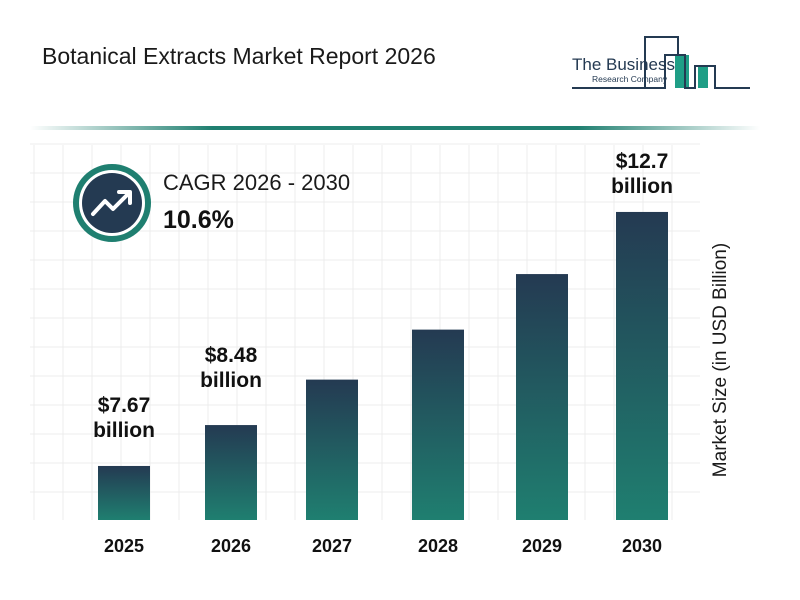  Describe the element at coordinates (231, 472) in the screenshot. I see `bar-2026` at that location.